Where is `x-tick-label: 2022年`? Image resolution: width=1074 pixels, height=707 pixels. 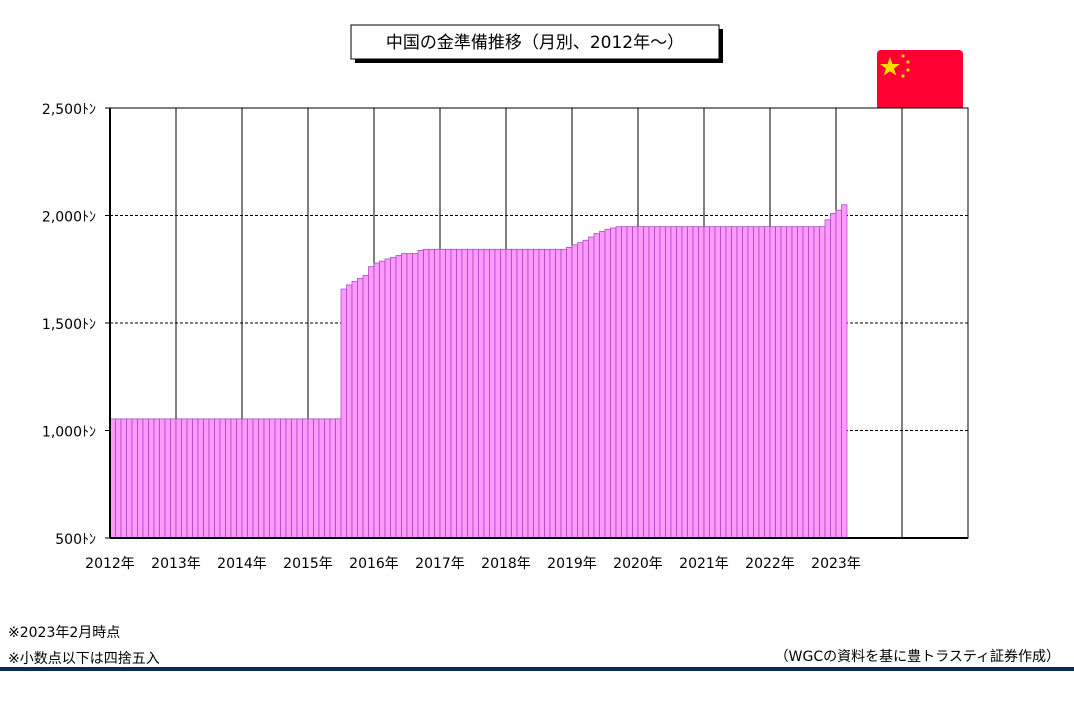
x-tick-label: 2022年 is located at coordinates (770, 564).